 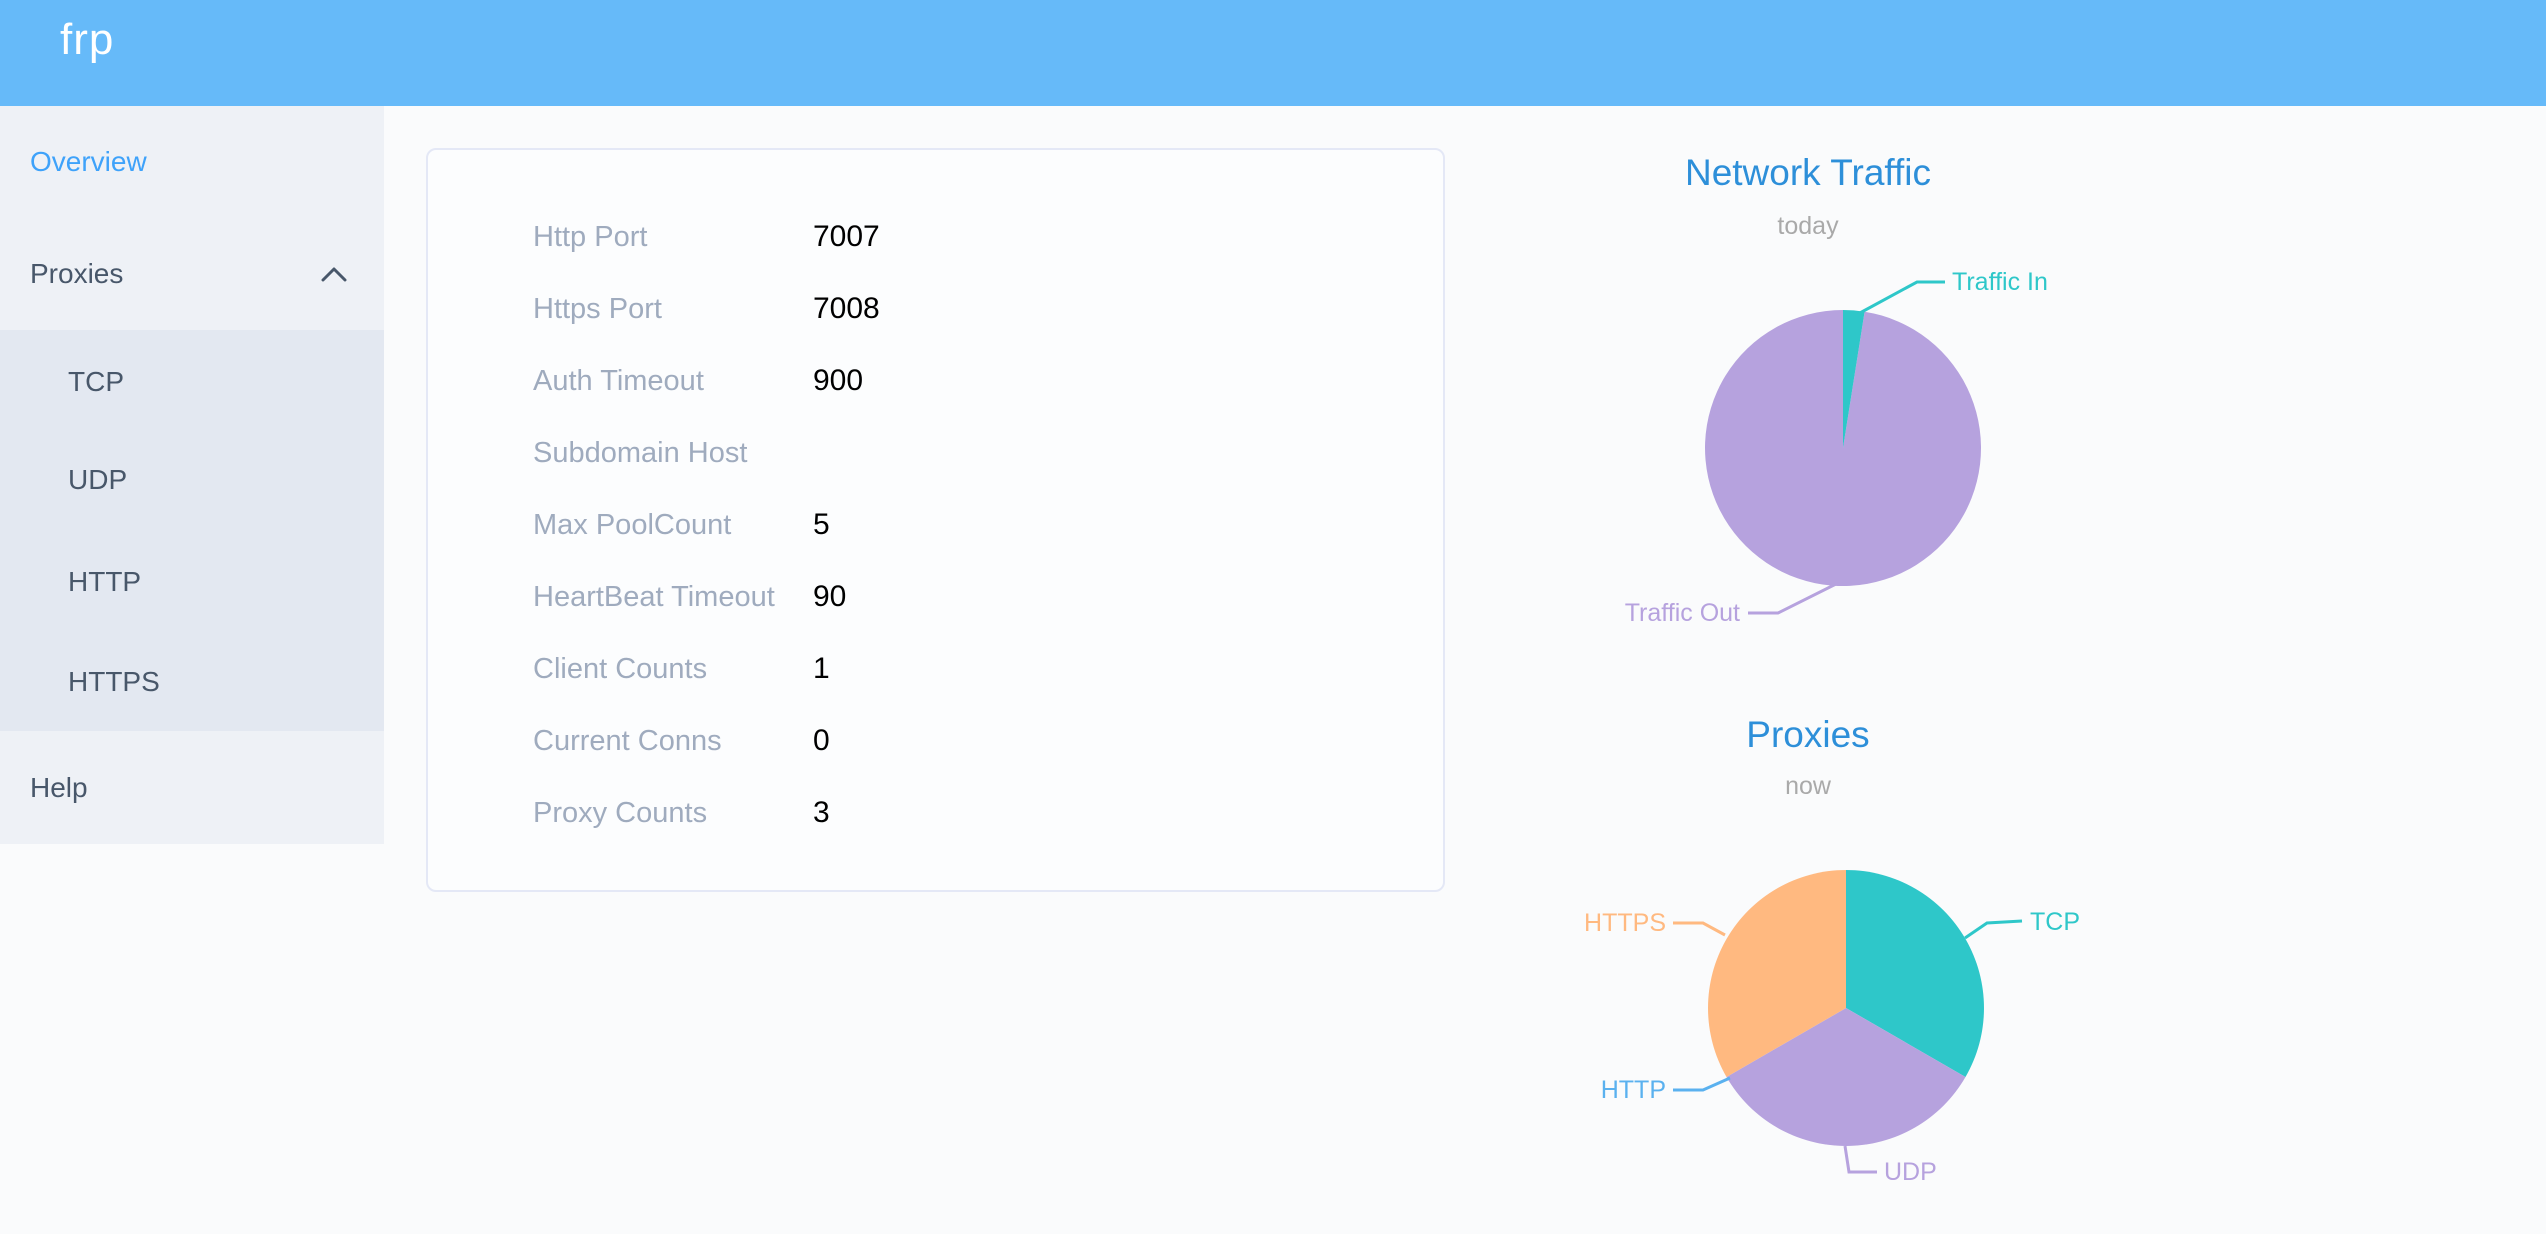 I want to click on info-value: 0, so click(x=821, y=740).